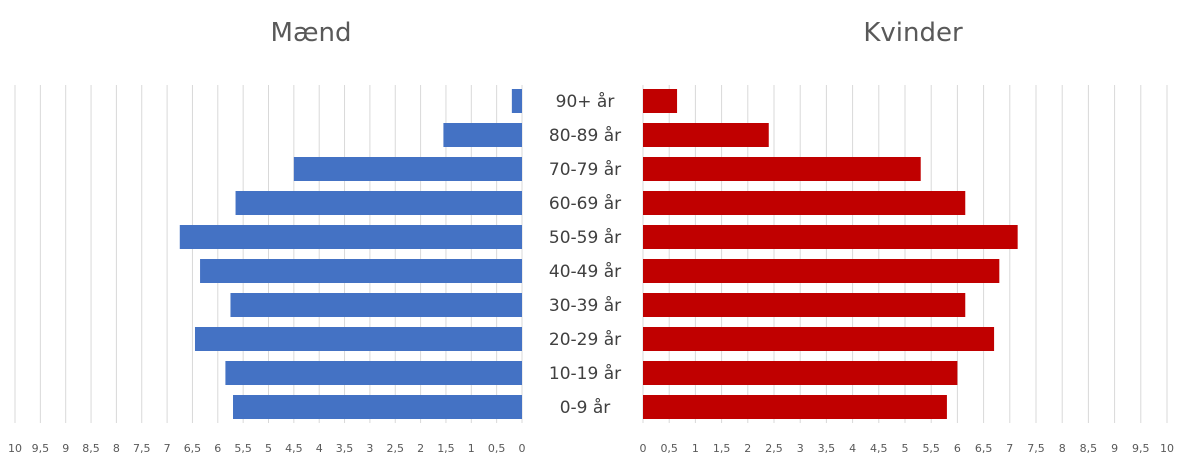 The image size is (1188, 455). Describe the element at coordinates (1167, 448) in the screenshot. I see `female-tick-label: 10` at that location.